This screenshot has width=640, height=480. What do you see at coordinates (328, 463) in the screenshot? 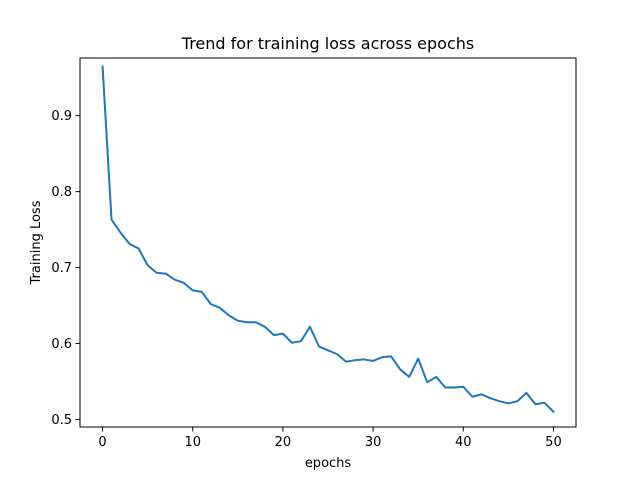
I see `x-axis-label: epochs` at bounding box center [328, 463].